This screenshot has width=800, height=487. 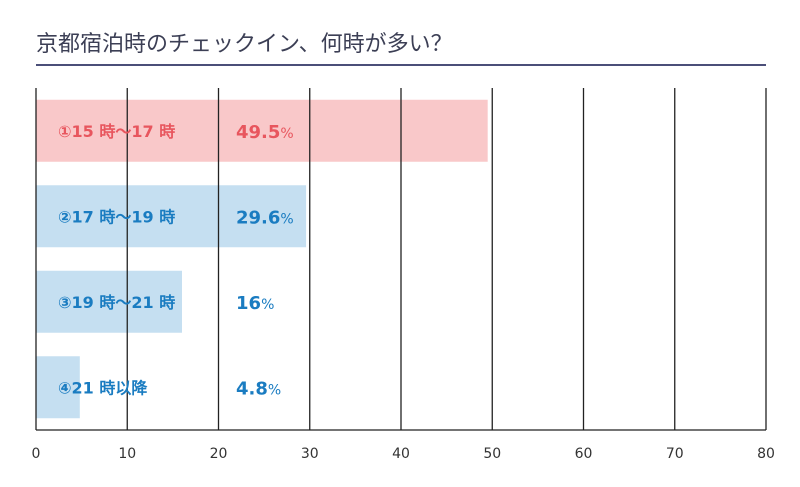 I want to click on x-tick-label-60: 60, so click(x=584, y=454).